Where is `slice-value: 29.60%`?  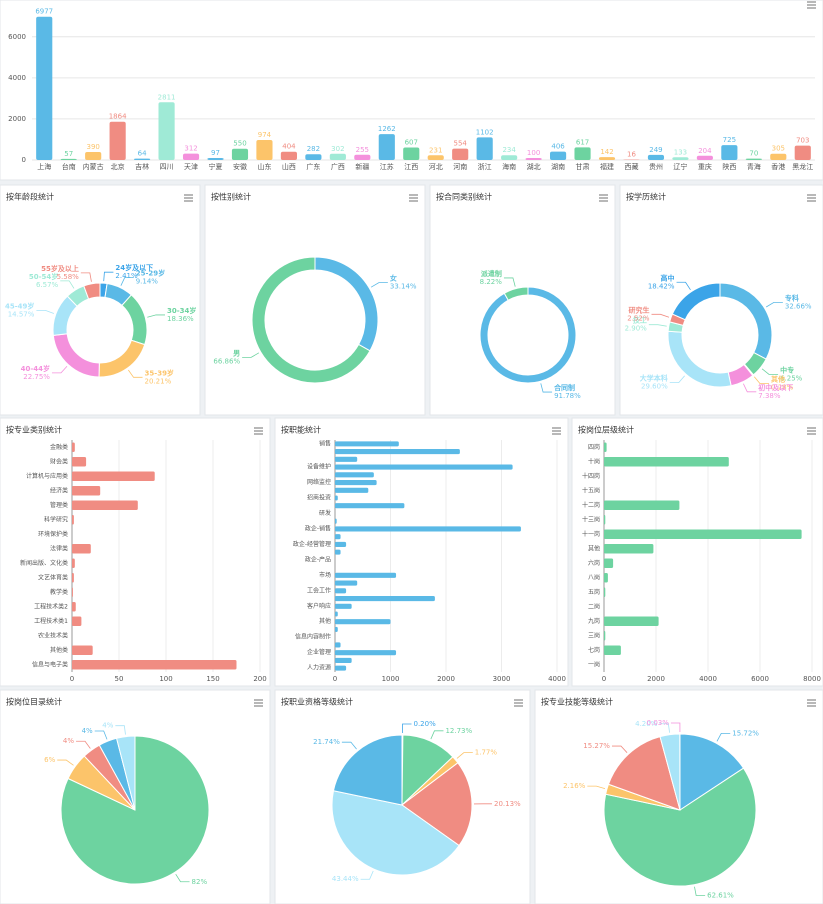
slice-value: 29.60% is located at coordinates (654, 387).